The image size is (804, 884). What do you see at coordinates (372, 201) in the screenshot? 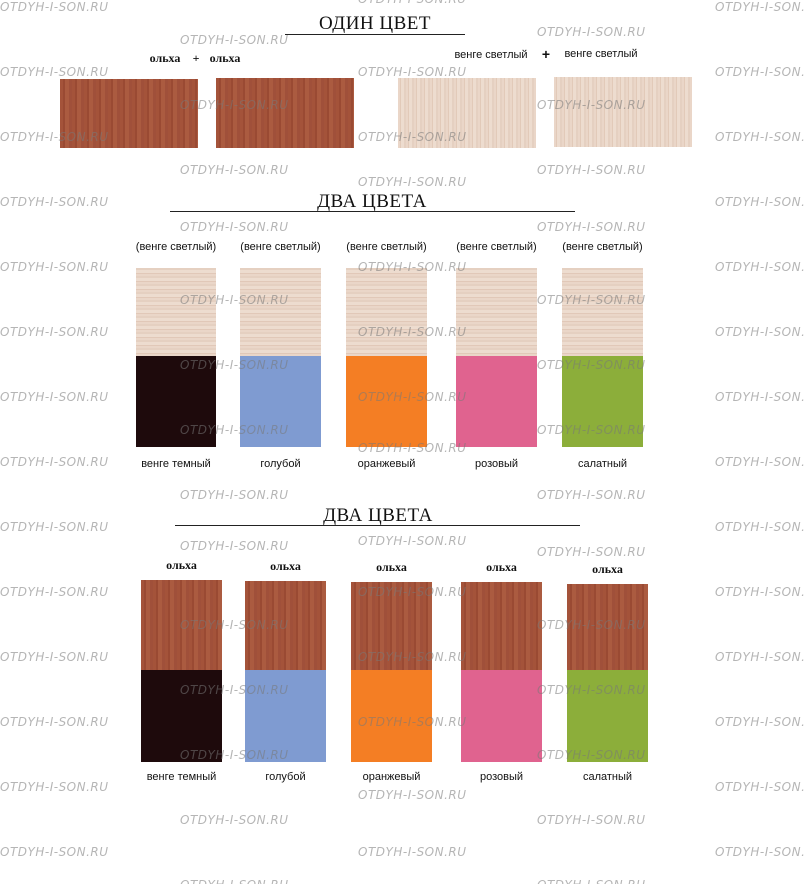
I see `section2-title: ДВА ЦВЕТА` at bounding box center [372, 201].